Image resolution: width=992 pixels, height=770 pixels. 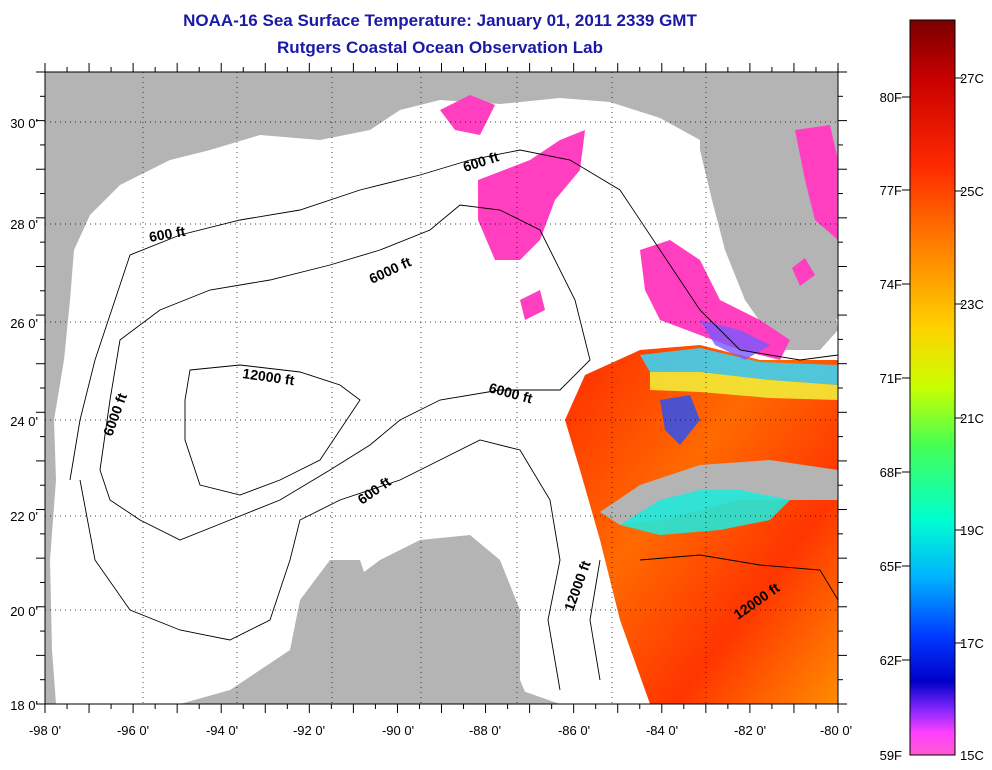 I want to click on lon-label: -94 0', so click(x=222, y=730).